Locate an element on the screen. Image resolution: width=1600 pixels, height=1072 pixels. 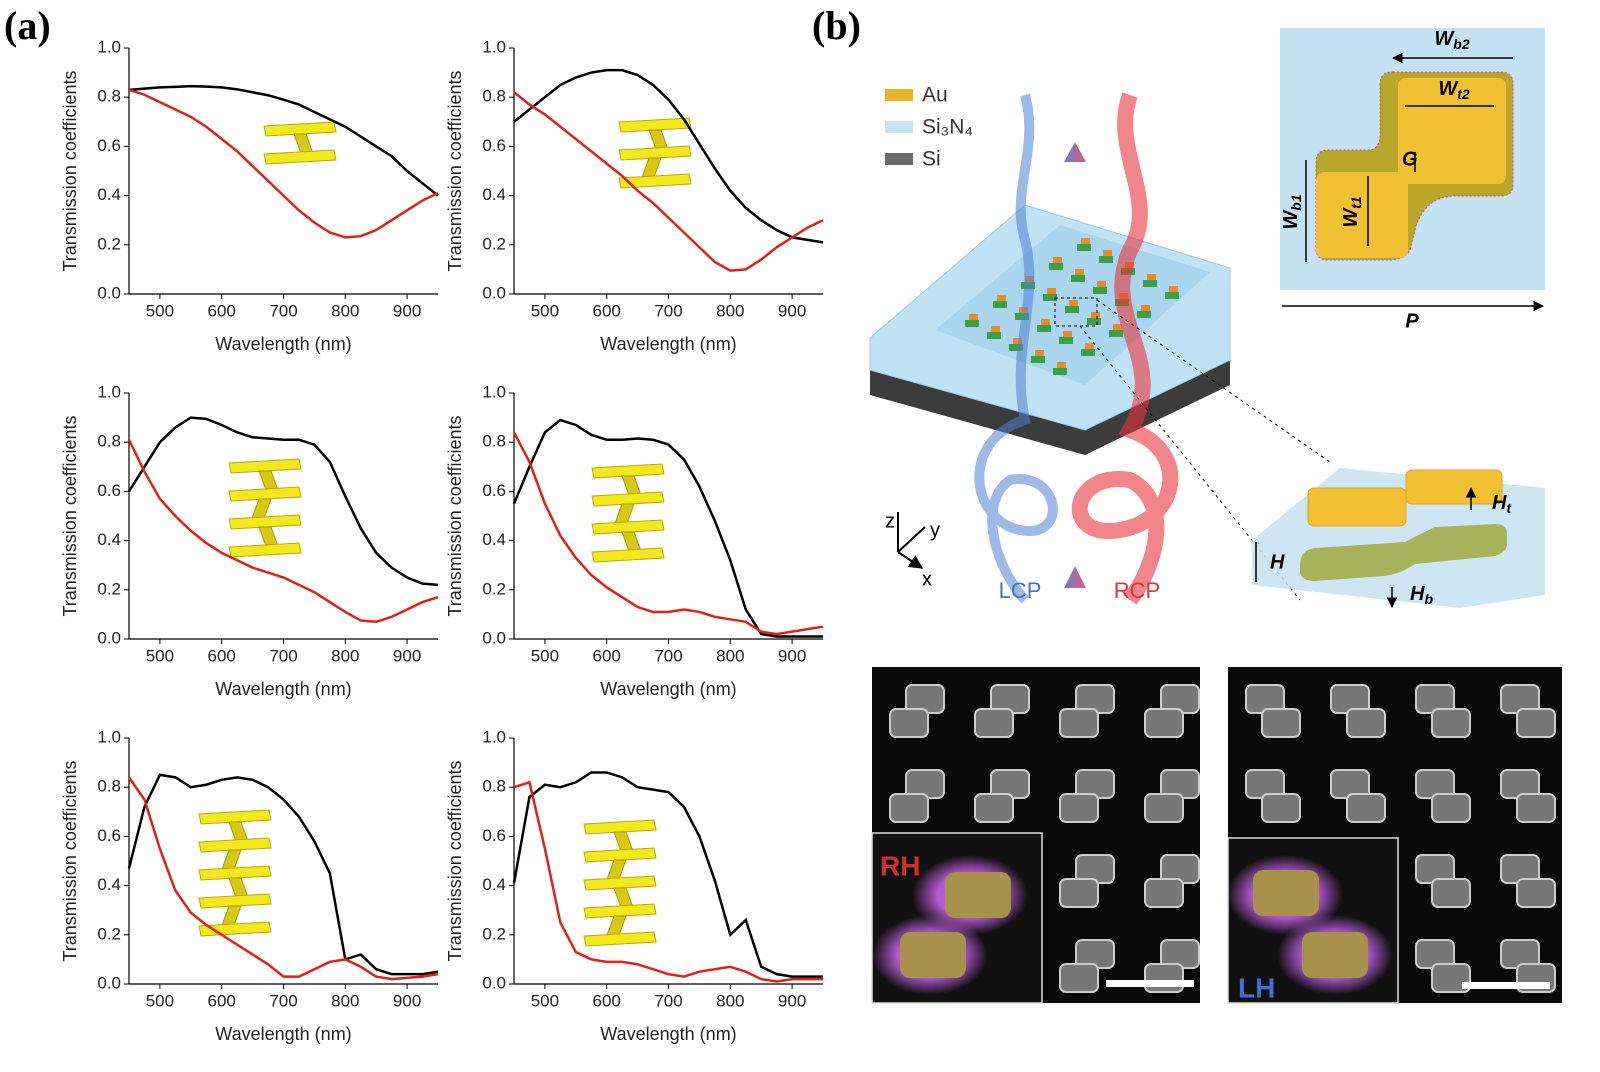
lcp-helix is located at coordinates (1016, 348).